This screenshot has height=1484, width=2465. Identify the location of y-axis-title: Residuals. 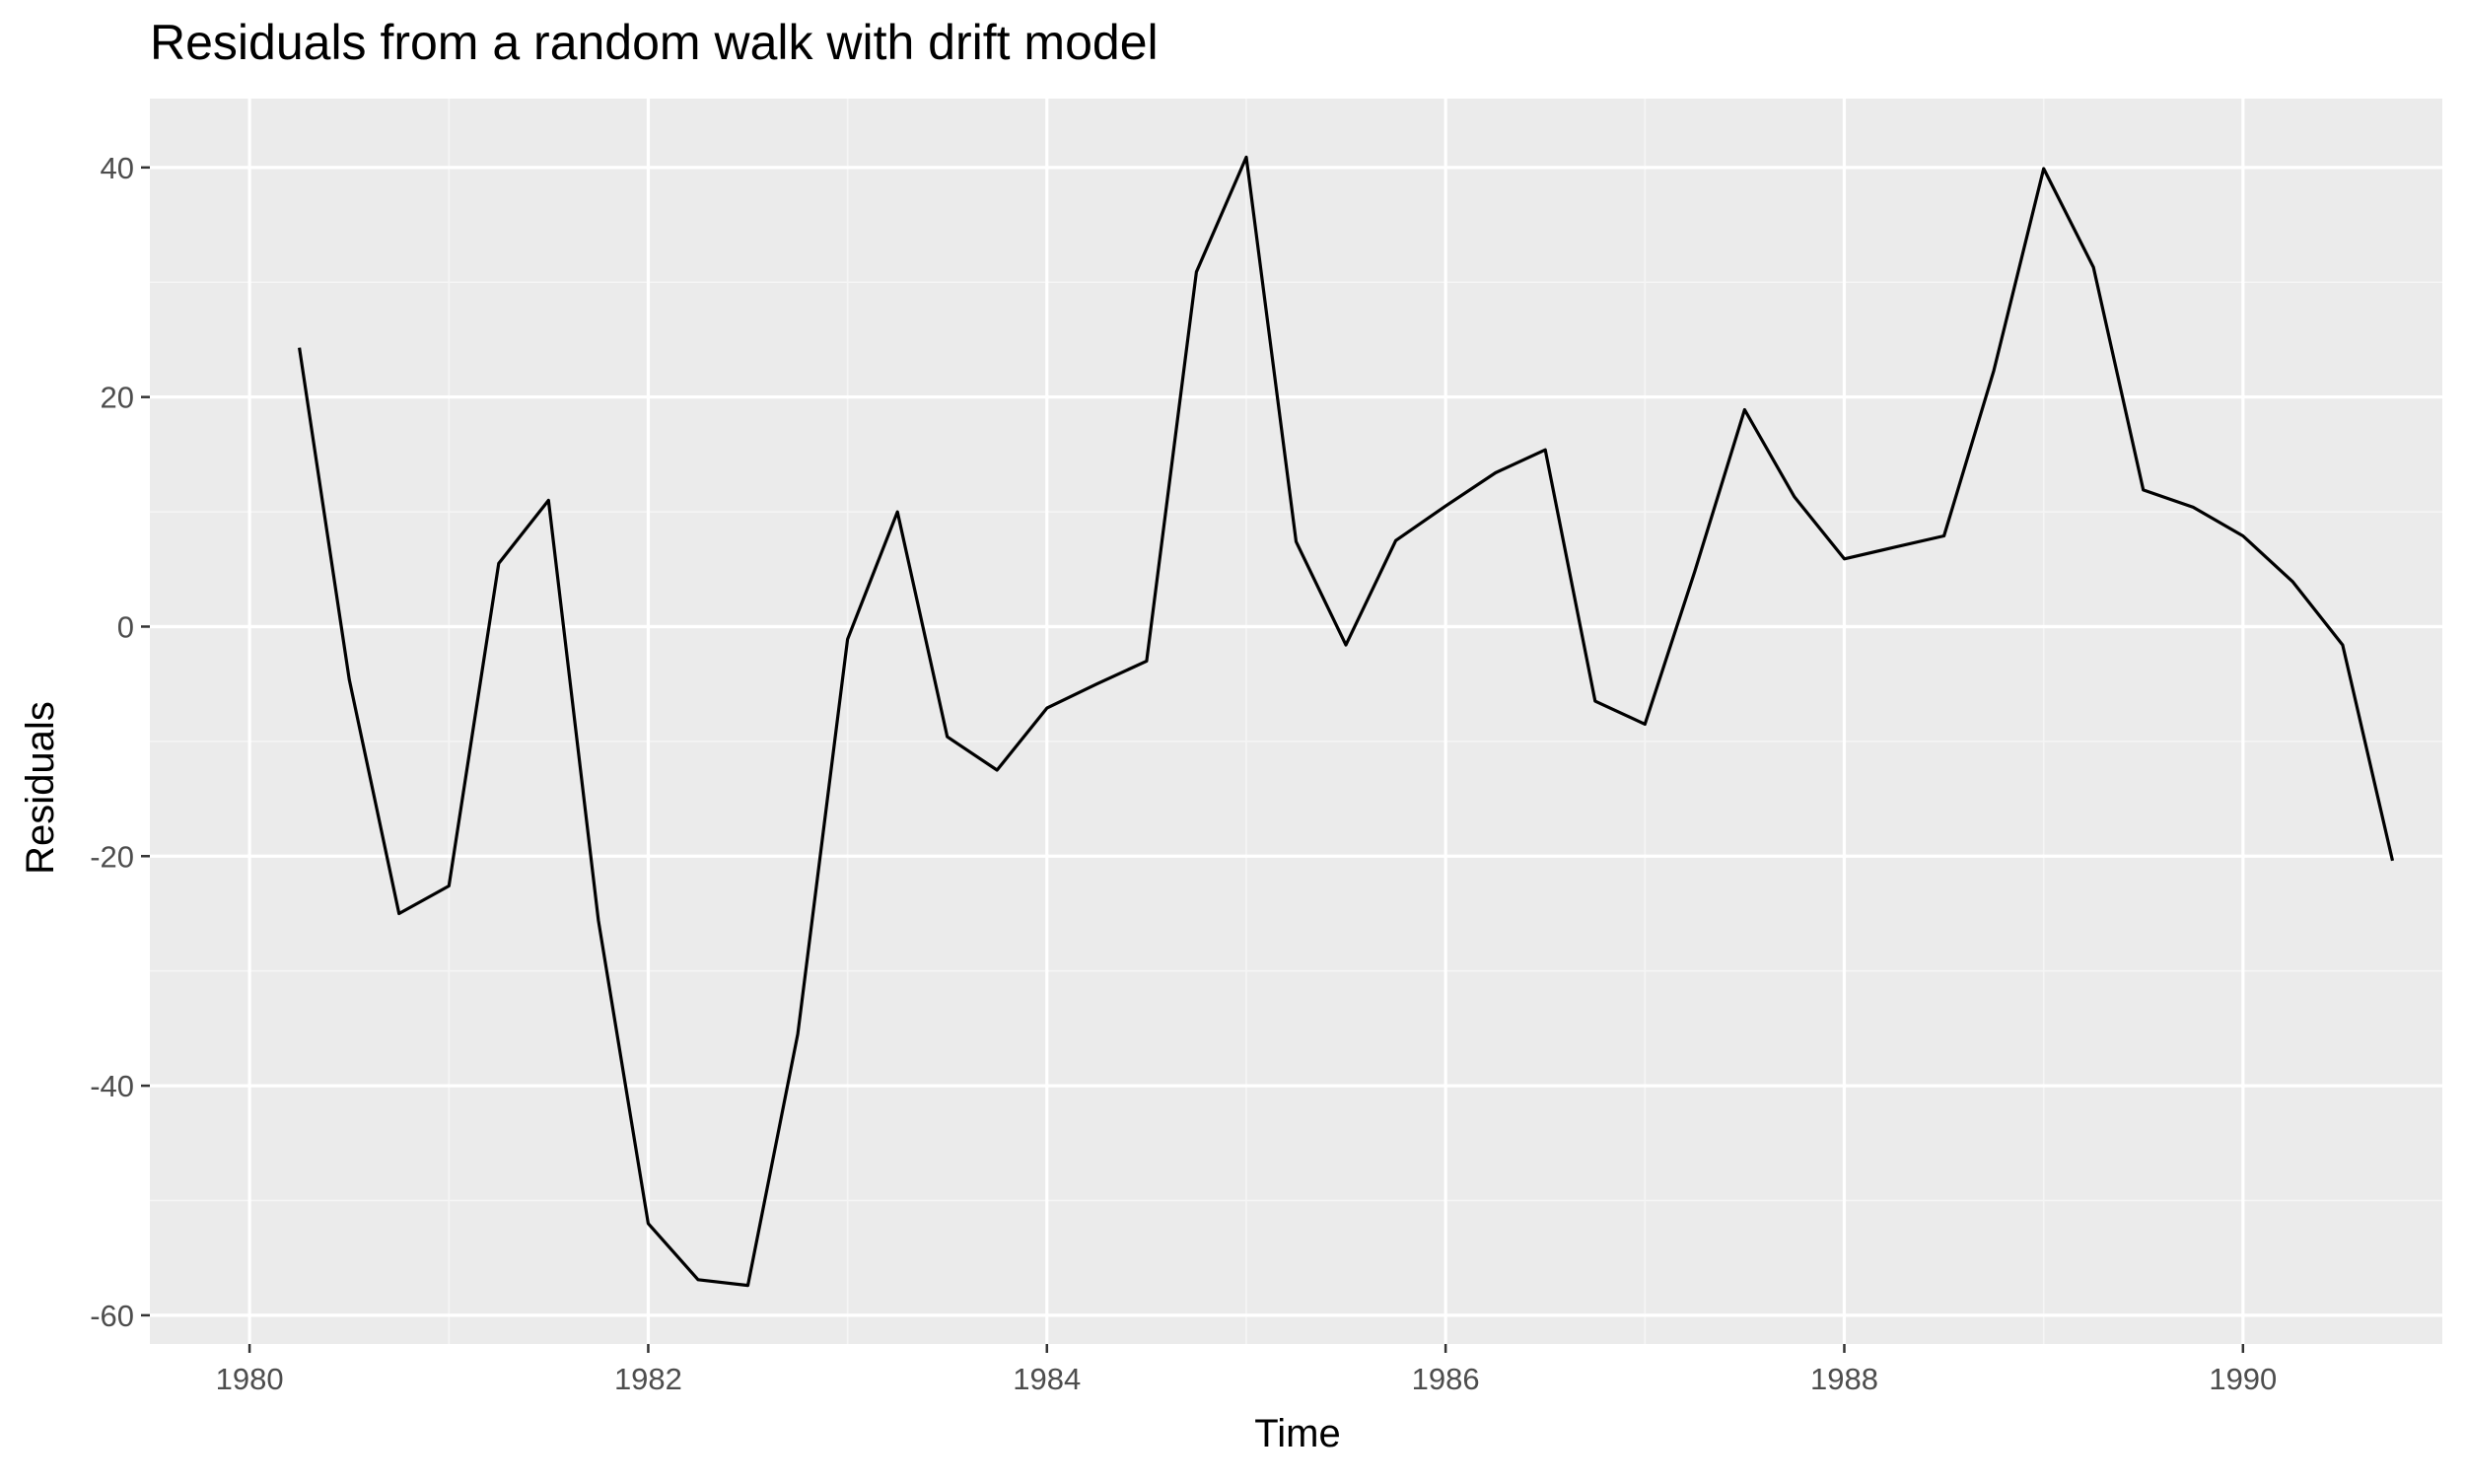
(40, 788).